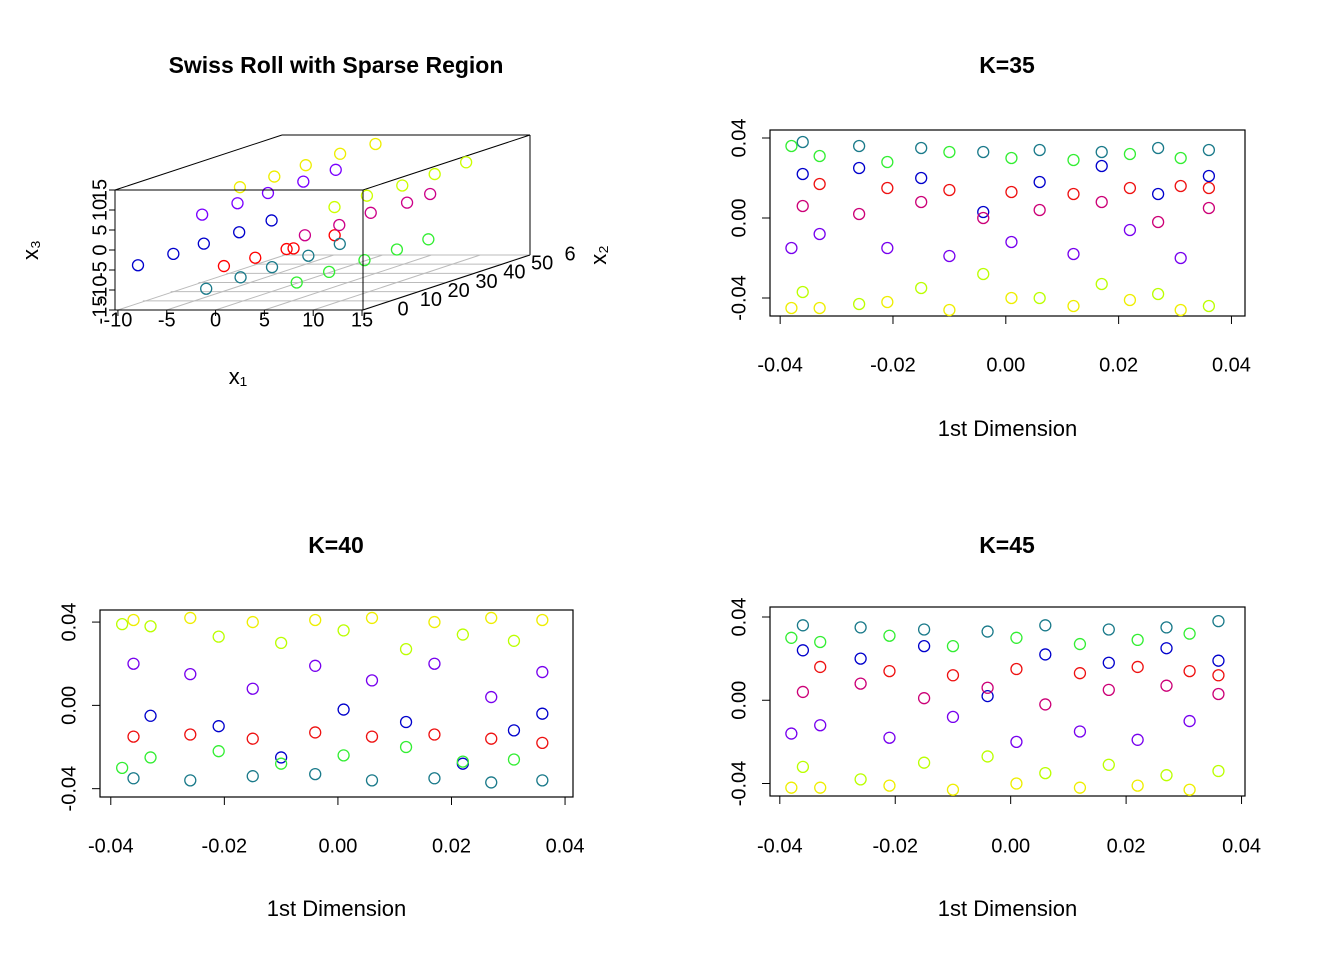 The image size is (1344, 960). What do you see at coordinates (69, 622) in the screenshot?
I see `y-tick-label: 0.04` at bounding box center [69, 622].